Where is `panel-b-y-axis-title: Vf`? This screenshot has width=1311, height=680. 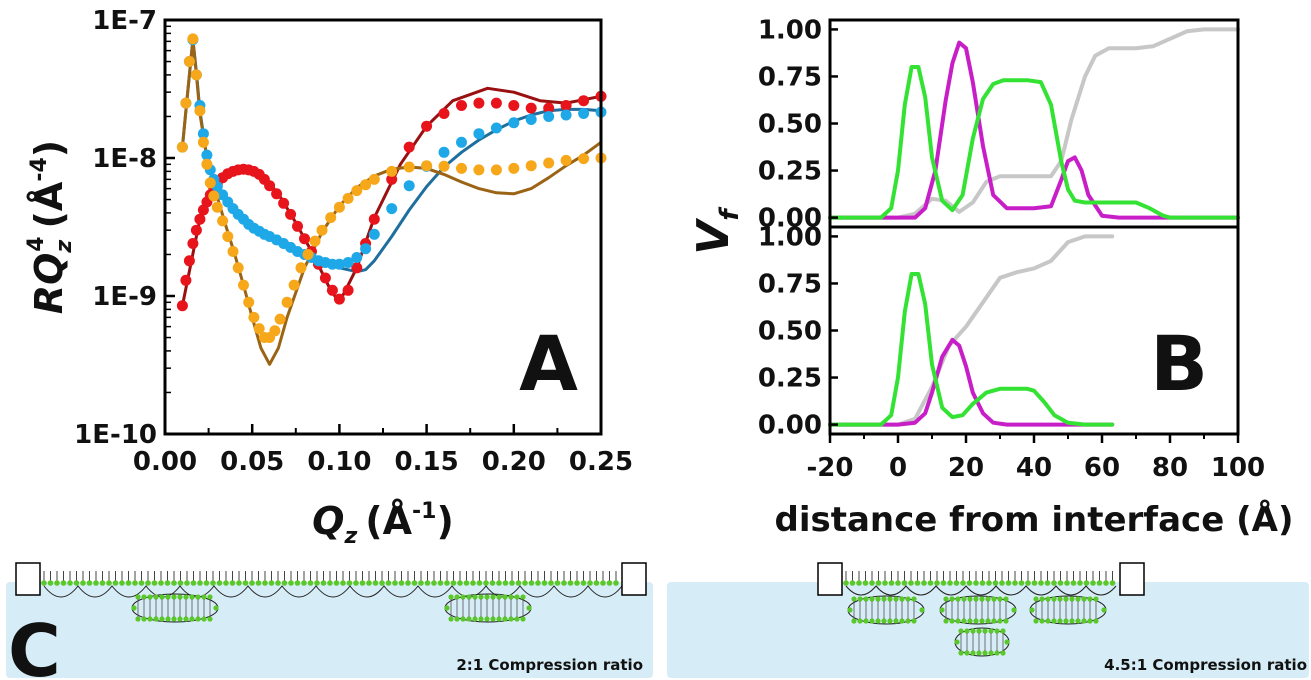
panel-b-y-axis-title: Vf is located at coordinates (716, 230).